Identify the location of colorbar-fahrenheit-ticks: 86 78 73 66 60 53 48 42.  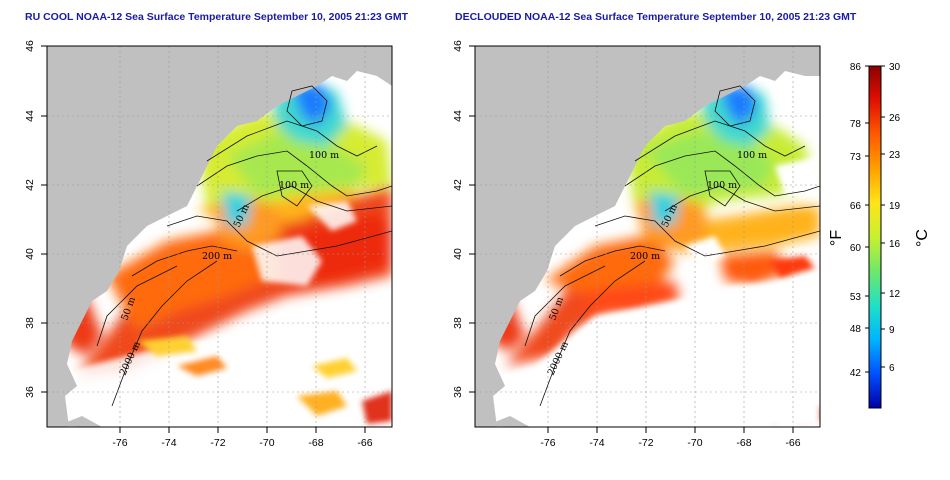
(856, 220).